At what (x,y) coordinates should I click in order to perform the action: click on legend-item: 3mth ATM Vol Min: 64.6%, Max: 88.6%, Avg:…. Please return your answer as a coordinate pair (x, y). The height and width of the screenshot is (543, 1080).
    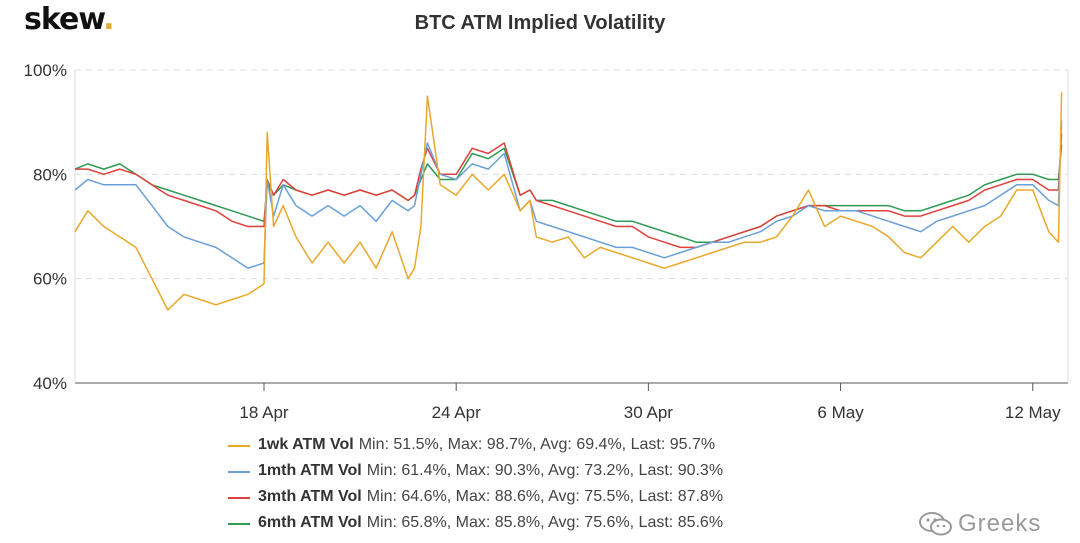
    Looking at the image, I should click on (475, 497).